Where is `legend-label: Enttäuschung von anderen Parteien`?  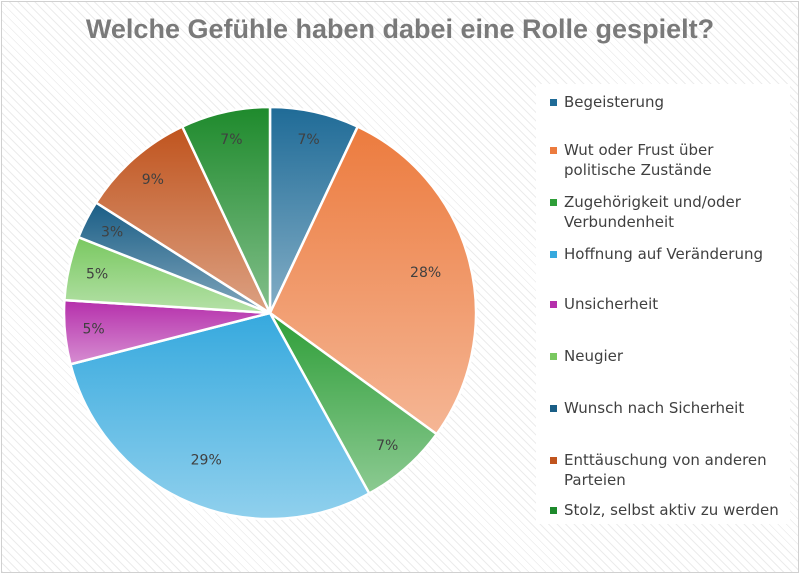
legend-label: Enttäuschung von anderen Parteien is located at coordinates (665, 470).